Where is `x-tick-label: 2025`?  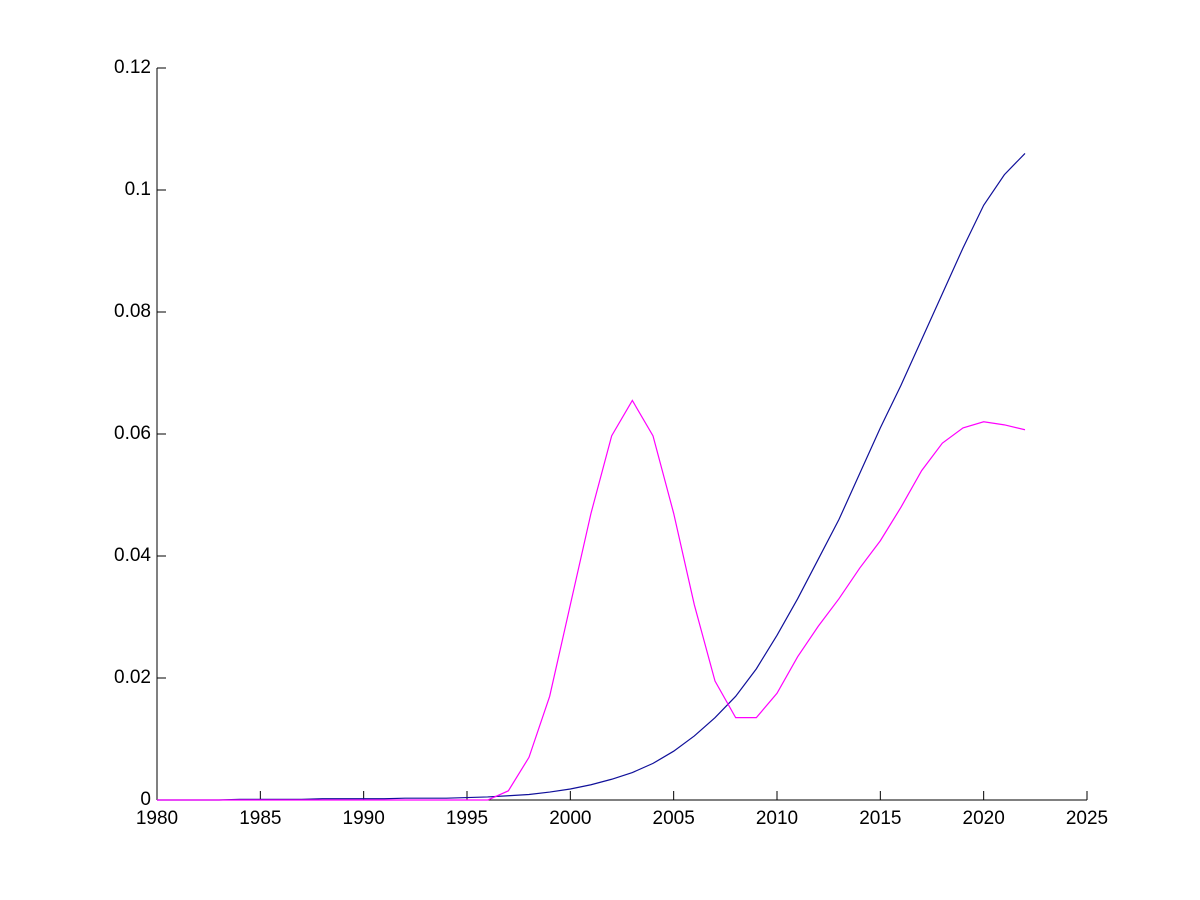
x-tick-label: 2025 is located at coordinates (1087, 818).